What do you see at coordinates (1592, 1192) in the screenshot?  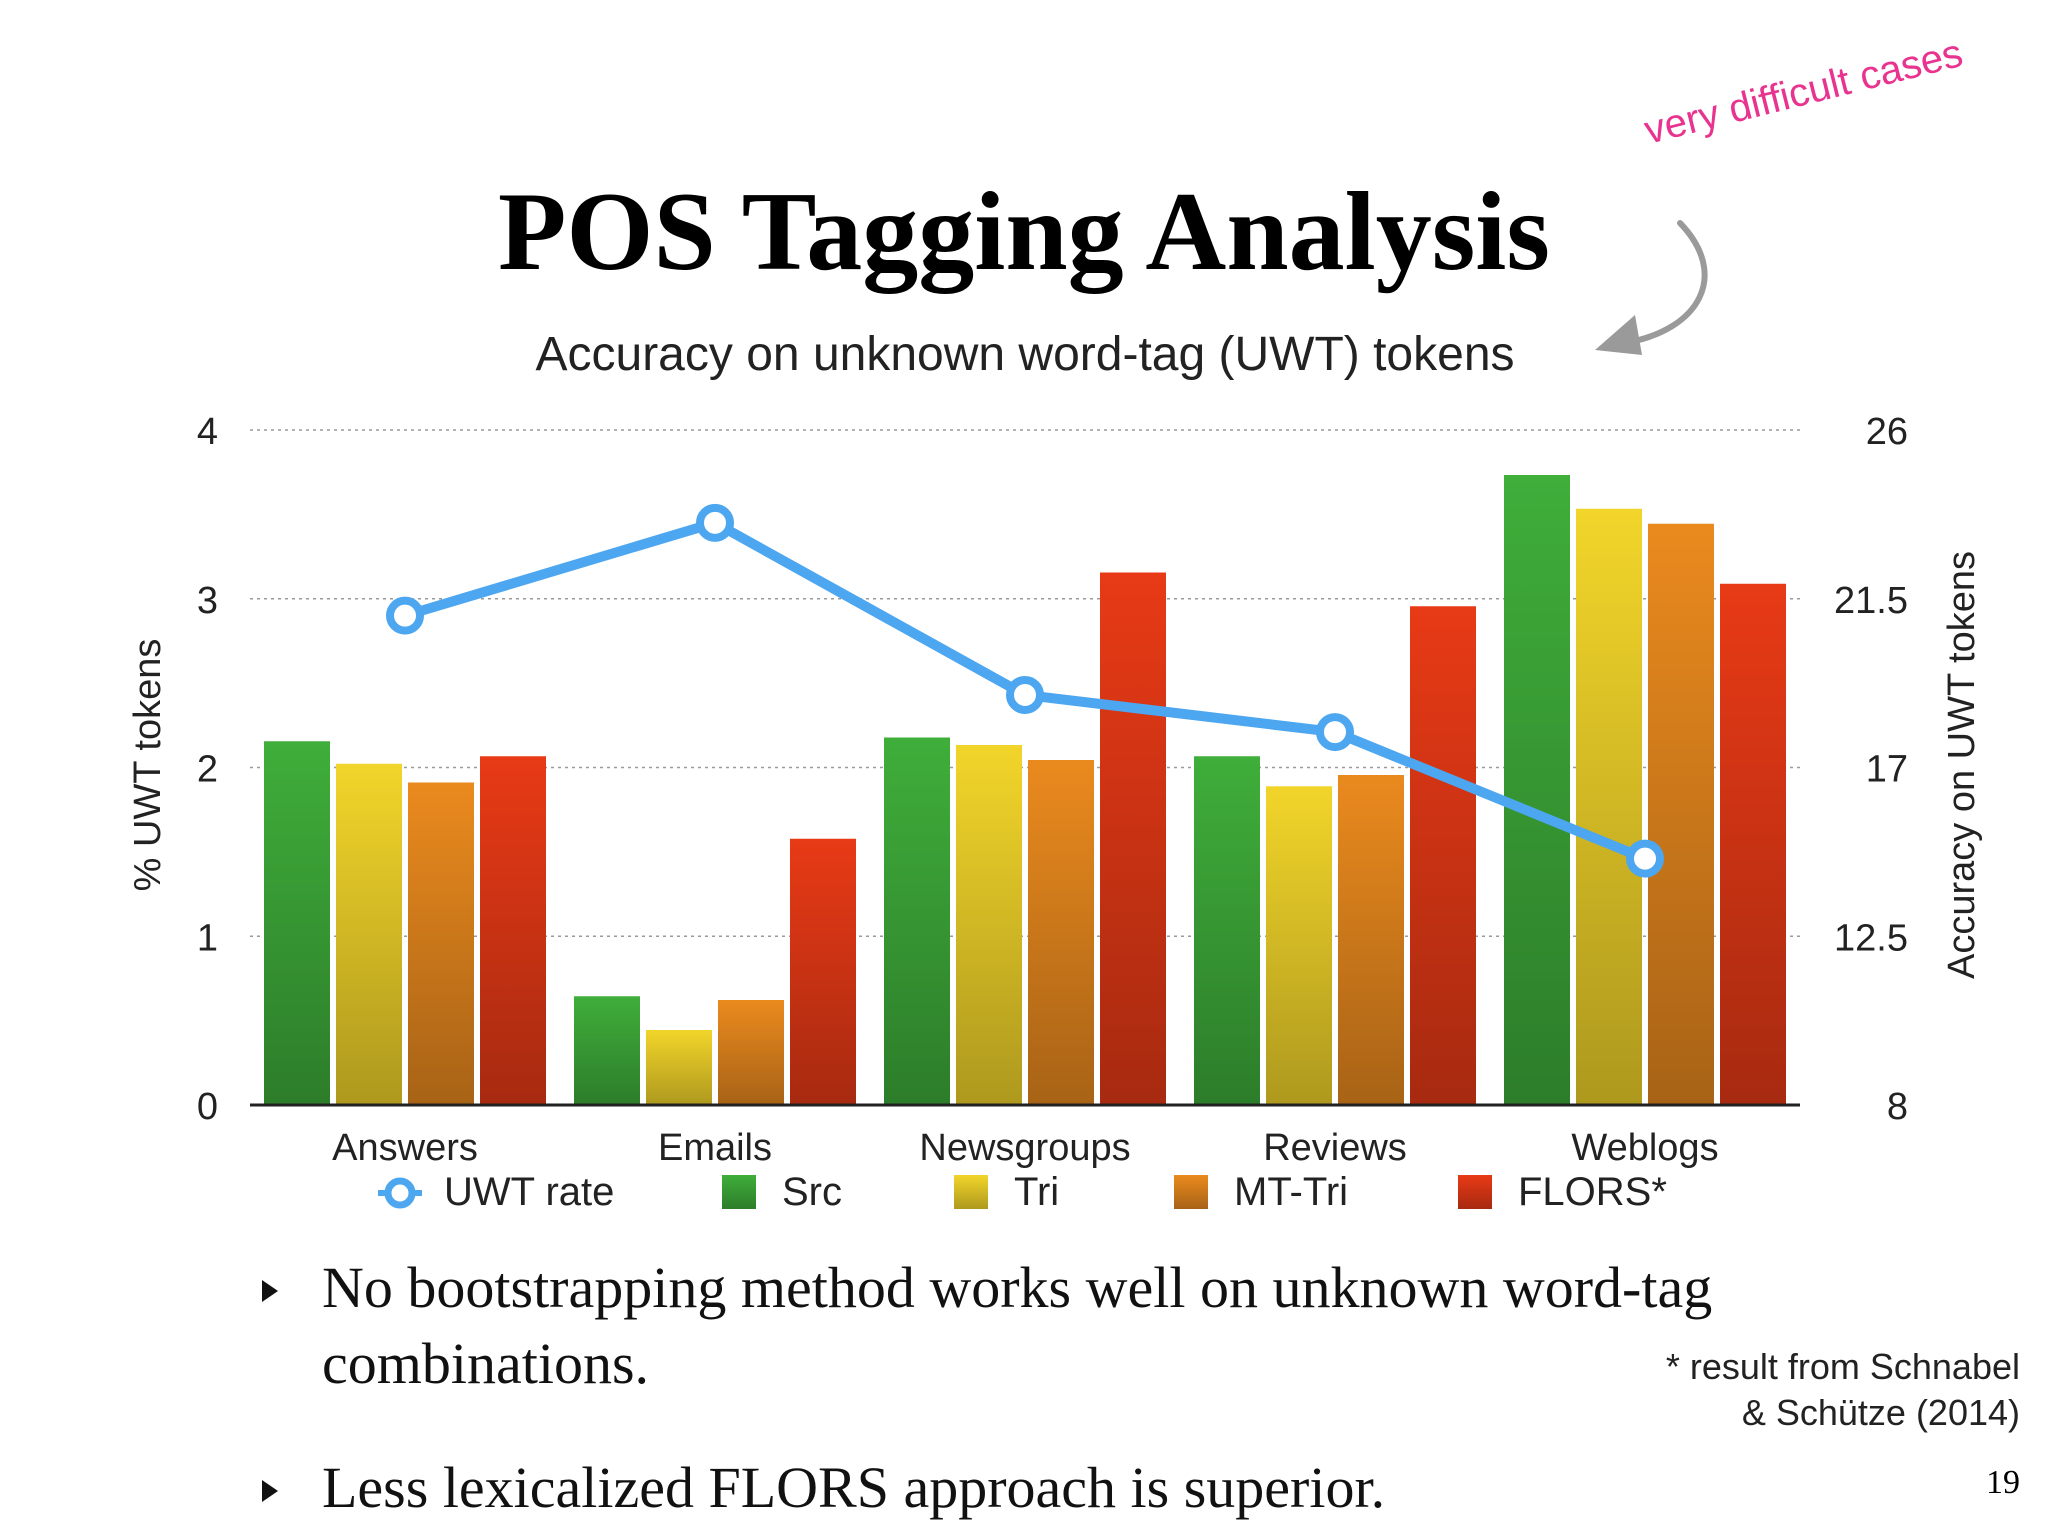 I see `legend-label: FLORS*` at bounding box center [1592, 1192].